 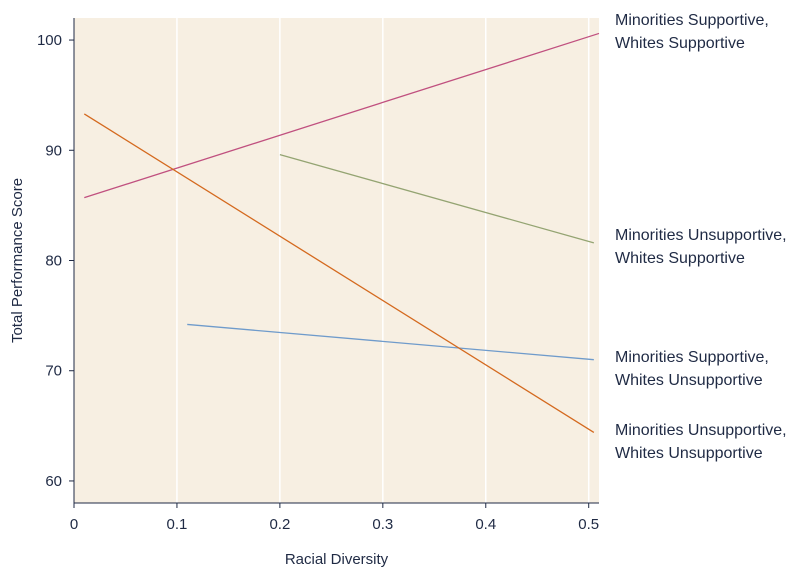 What do you see at coordinates (337, 559) in the screenshot?
I see `x-axis-title: Racial Diversity` at bounding box center [337, 559].